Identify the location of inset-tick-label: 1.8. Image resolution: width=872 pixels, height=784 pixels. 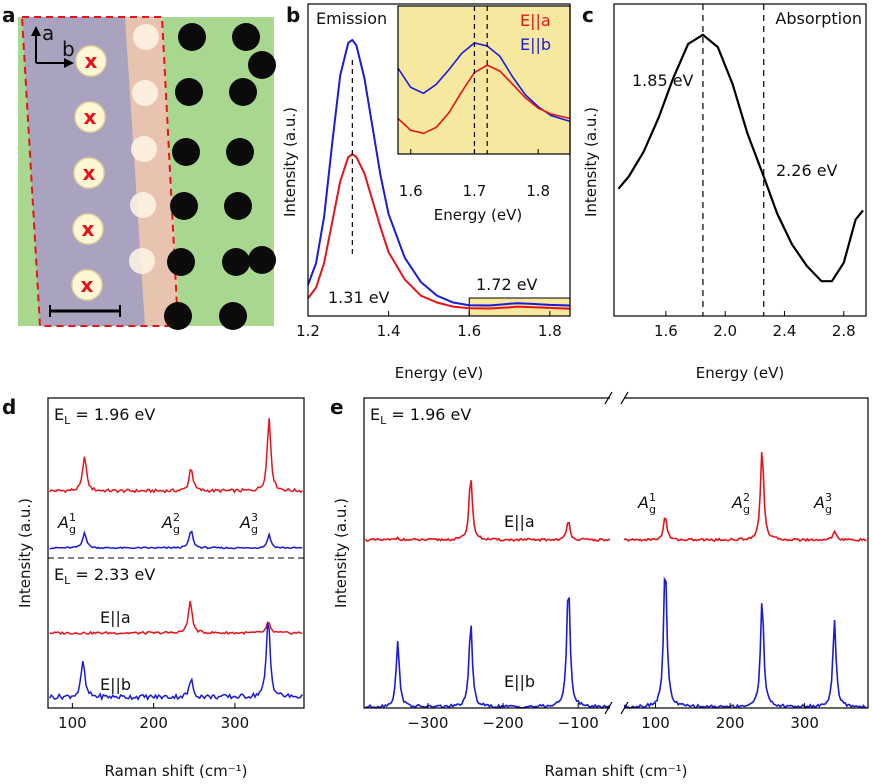
(538, 191).